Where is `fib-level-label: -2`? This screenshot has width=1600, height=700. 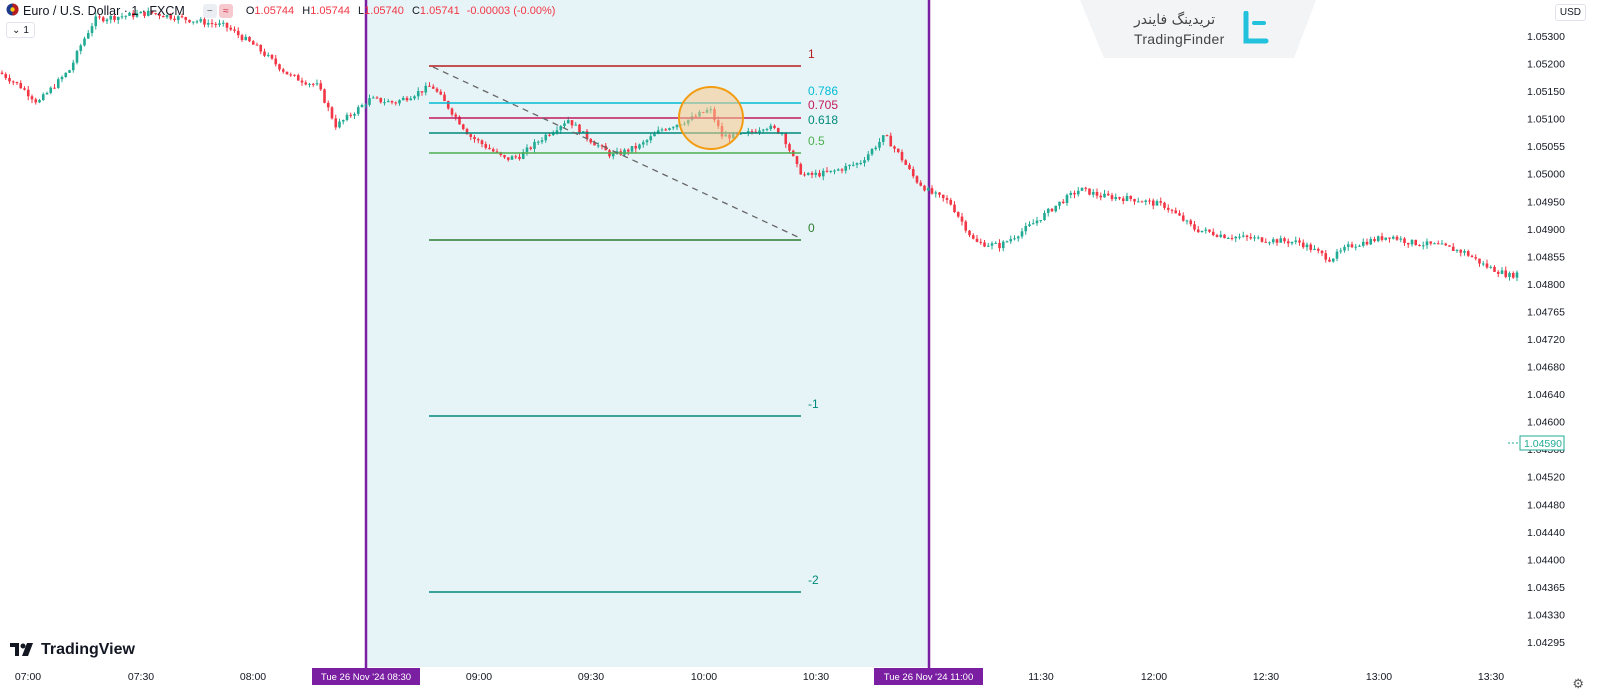 fib-level-label: -2 is located at coordinates (813, 580).